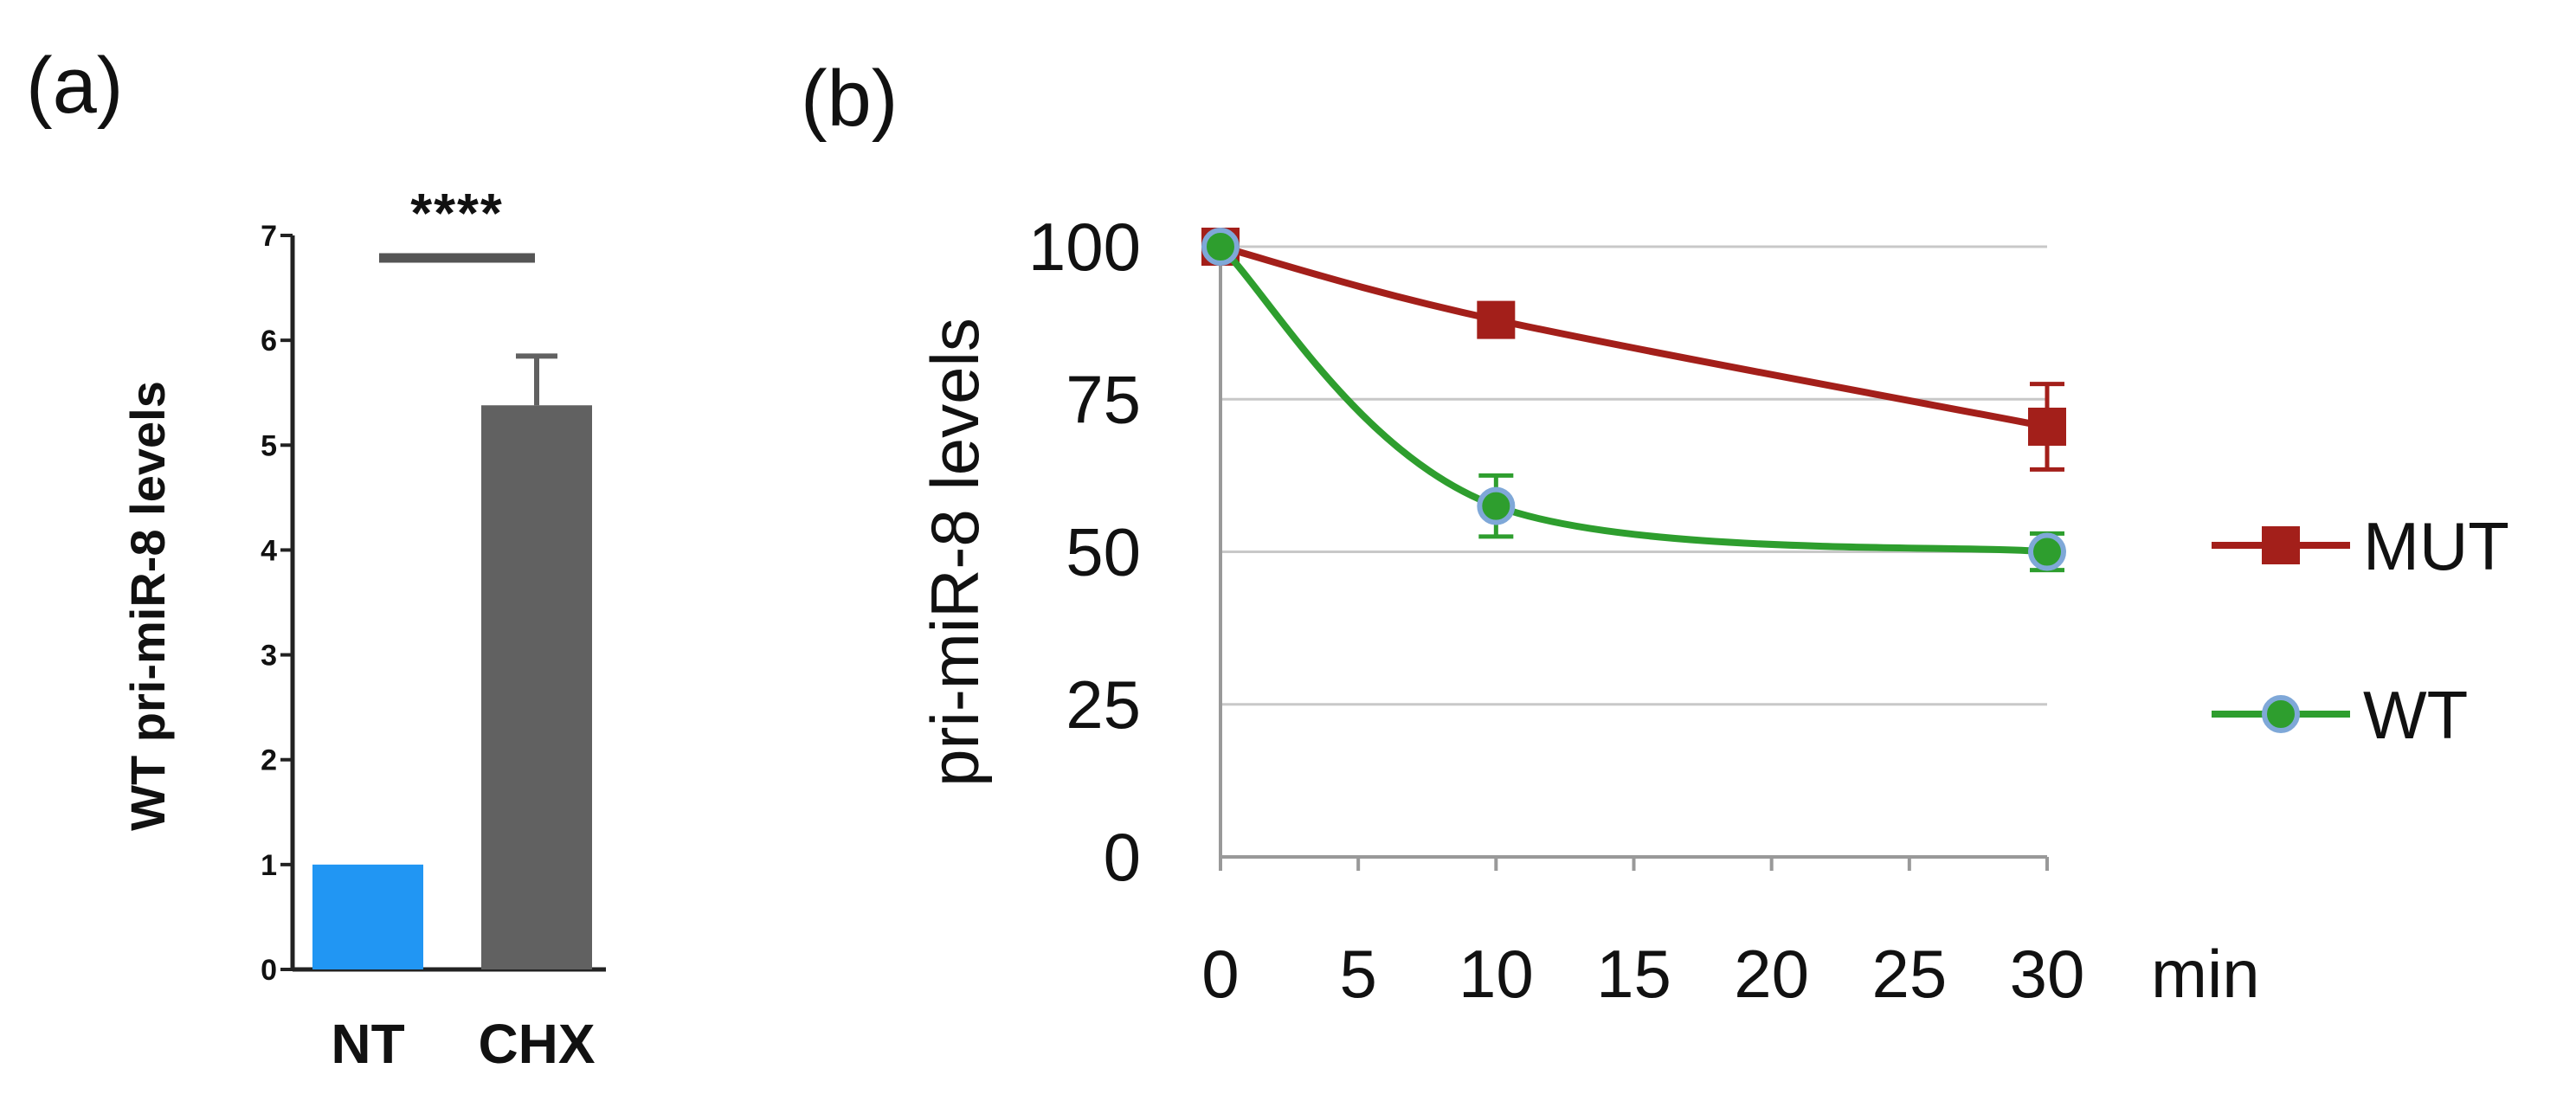 The height and width of the screenshot is (1101, 2576). Describe the element at coordinates (74, 86) in the screenshot. I see `panel-label-a: (a)` at that location.